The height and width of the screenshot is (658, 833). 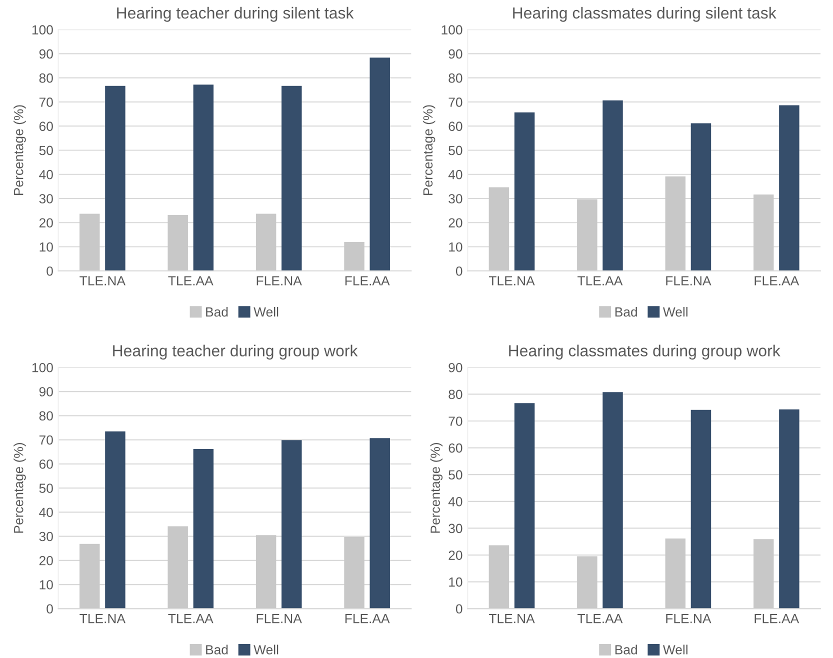 What do you see at coordinates (644, 352) in the screenshot?
I see `chart-title: Hearing classmates during group work` at bounding box center [644, 352].